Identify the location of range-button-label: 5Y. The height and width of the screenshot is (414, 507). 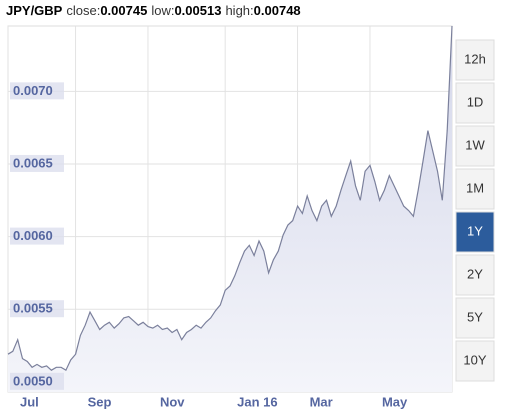
(475, 316).